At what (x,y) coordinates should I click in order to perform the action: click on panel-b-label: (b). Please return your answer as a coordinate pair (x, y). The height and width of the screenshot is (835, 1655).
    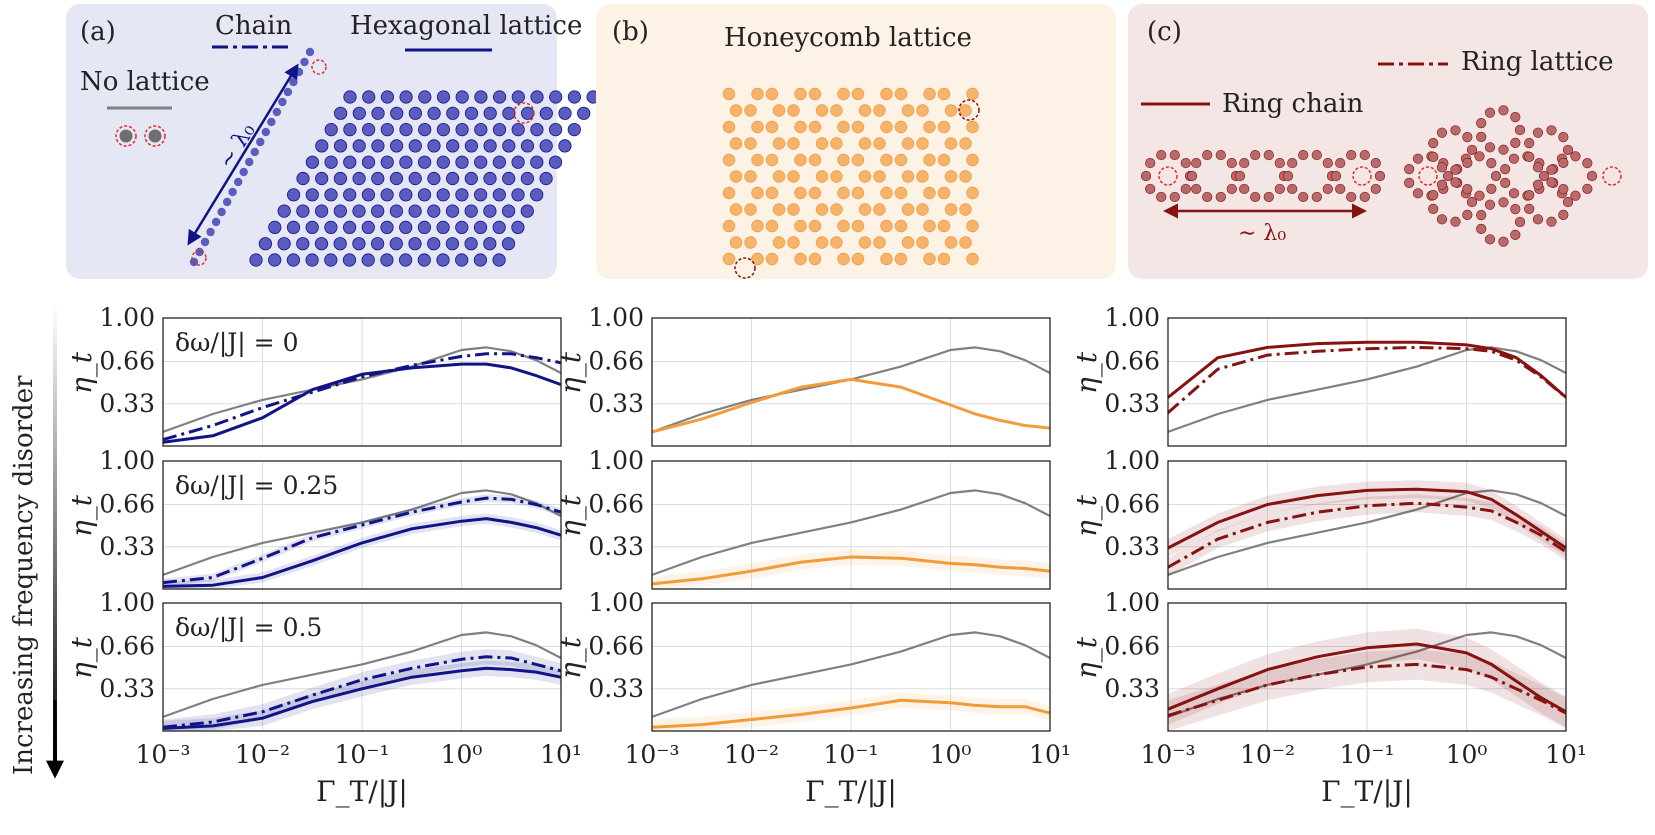
    Looking at the image, I should click on (630, 32).